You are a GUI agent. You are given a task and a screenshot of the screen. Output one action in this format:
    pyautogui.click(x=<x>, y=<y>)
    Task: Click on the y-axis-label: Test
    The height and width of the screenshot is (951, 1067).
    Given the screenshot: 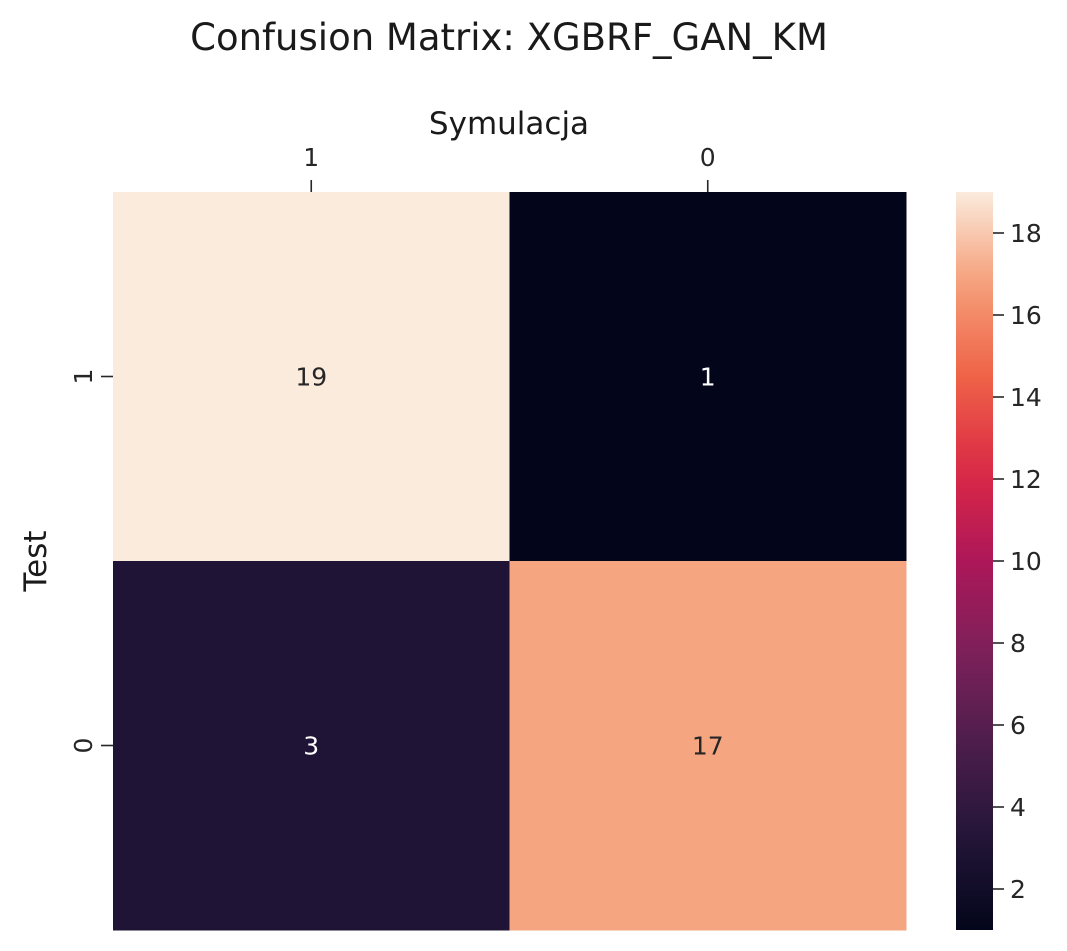 What is the action you would take?
    pyautogui.click(x=36, y=561)
    